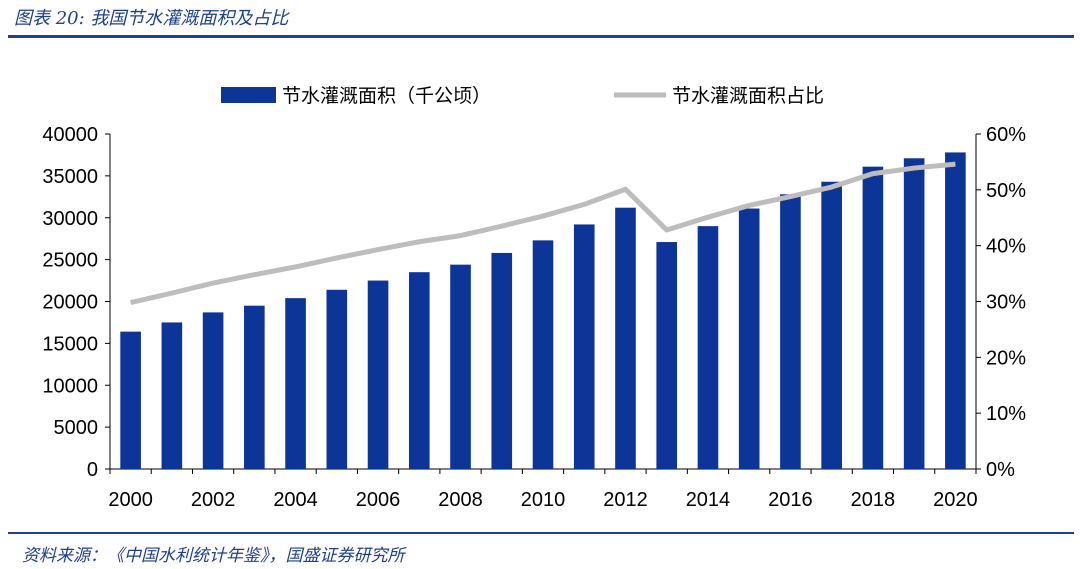 This screenshot has height=569, width=1080. Describe the element at coordinates (92, 470) in the screenshot. I see `y-left-tick-label: 0` at that location.